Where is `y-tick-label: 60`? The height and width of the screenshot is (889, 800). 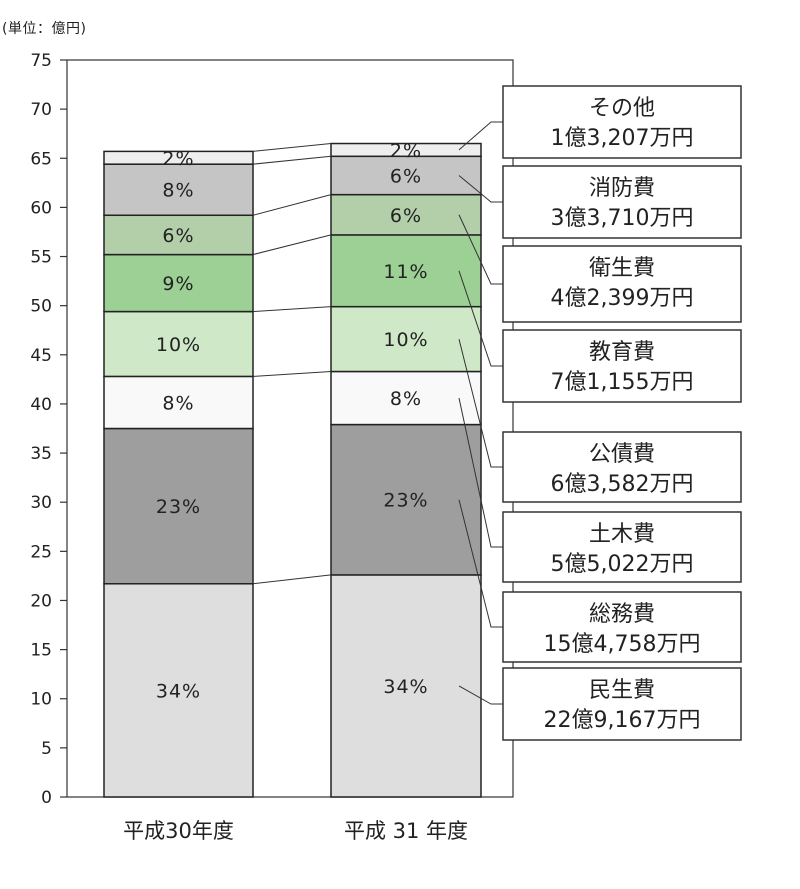 y-tick-label: 60 is located at coordinates (41, 208).